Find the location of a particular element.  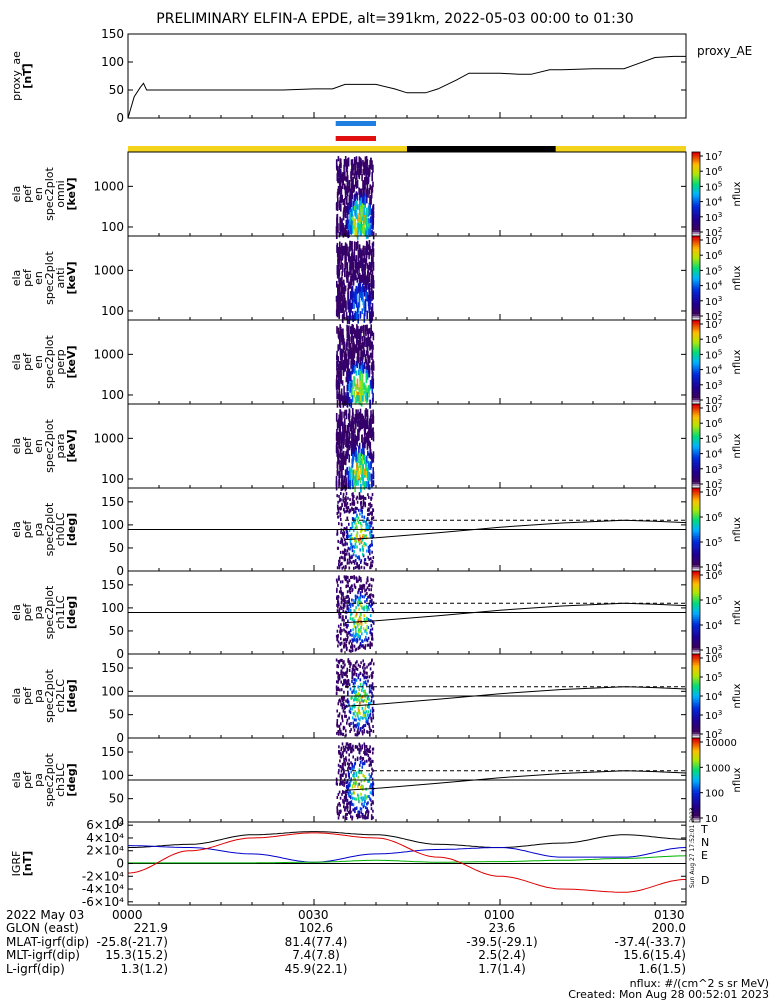

orbit-row-value: 1.7(1.4) is located at coordinates (502, 968).